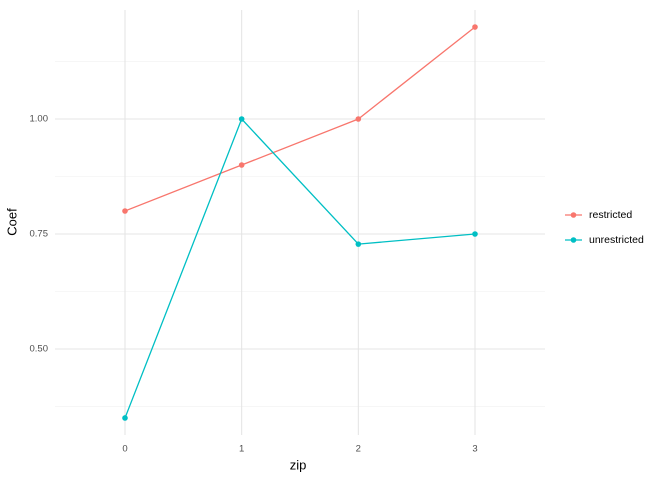 The height and width of the screenshot is (480, 672). What do you see at coordinates (610, 215) in the screenshot?
I see `legend-label: restricted` at bounding box center [610, 215].